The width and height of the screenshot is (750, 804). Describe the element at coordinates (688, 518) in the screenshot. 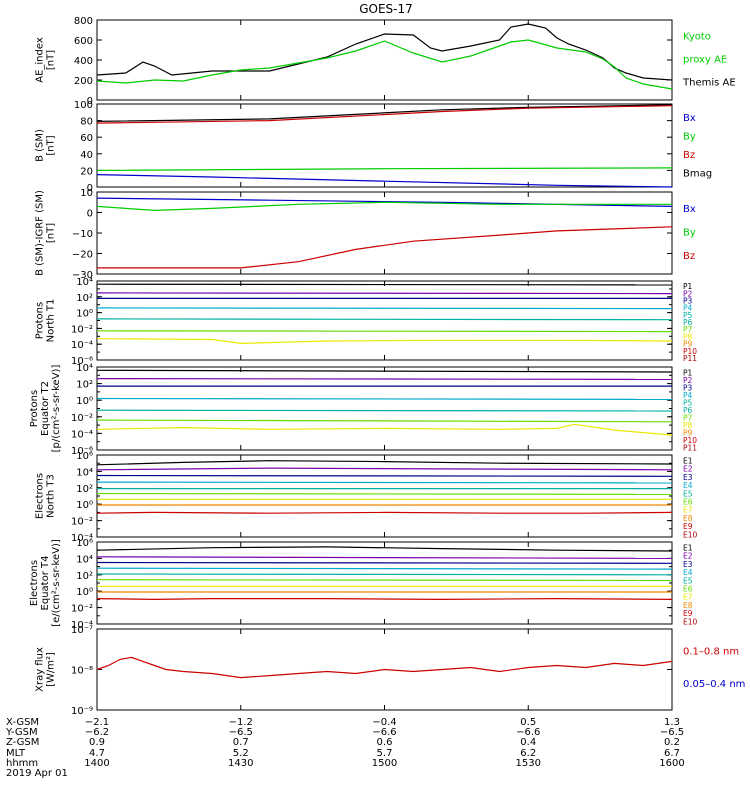

I see `legend-item: E8` at that location.